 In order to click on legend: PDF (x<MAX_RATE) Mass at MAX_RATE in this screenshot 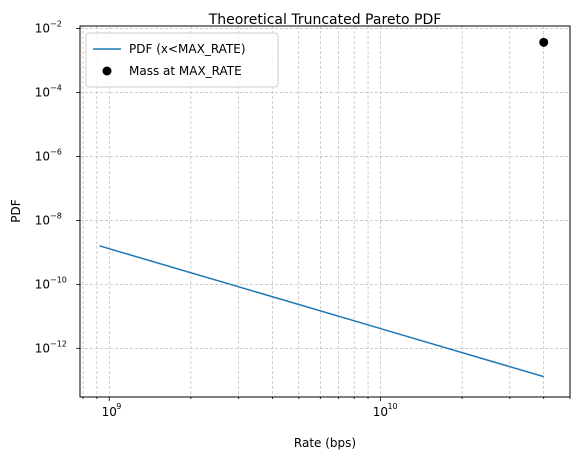, I will do `click(182, 60)`.